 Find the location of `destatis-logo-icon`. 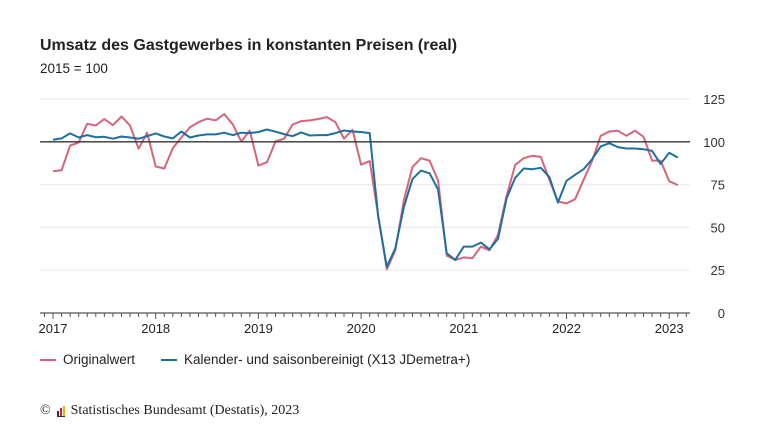

destatis-logo-icon is located at coordinates (60, 411).